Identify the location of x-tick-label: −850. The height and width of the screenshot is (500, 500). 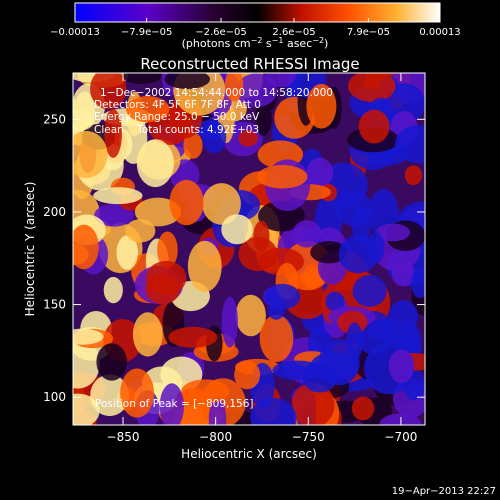
(123, 437).